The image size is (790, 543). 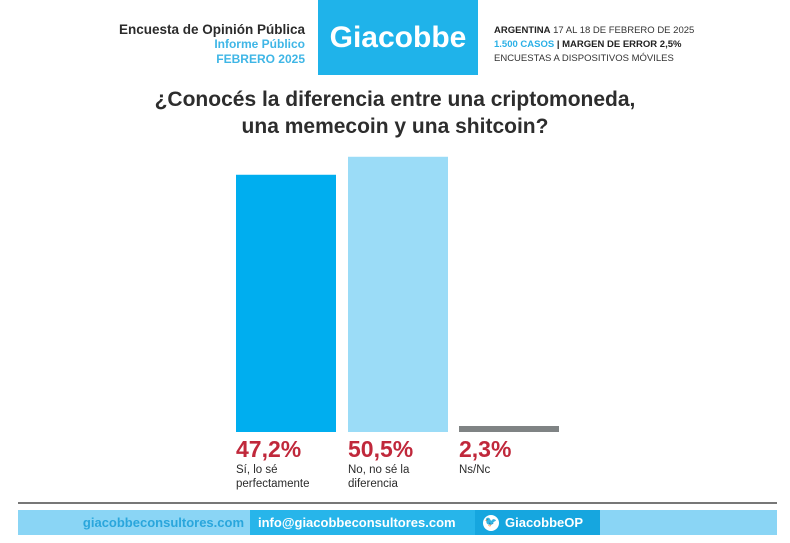 What do you see at coordinates (362, 522) in the screenshot?
I see `email-link: info@giacobbeconsultores.com` at bounding box center [362, 522].